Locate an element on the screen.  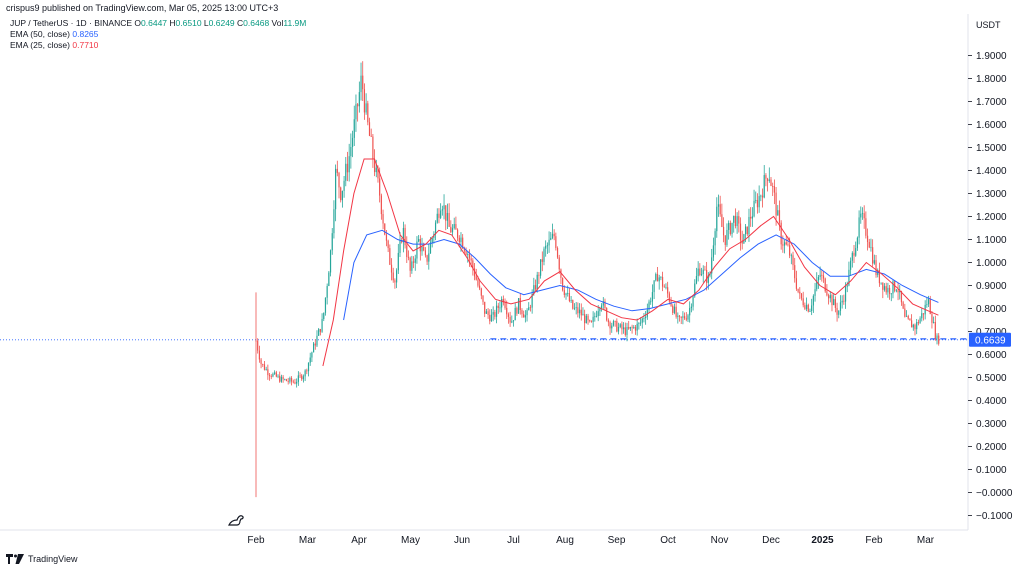
x-tick-label: Mar is located at coordinates (308, 540).